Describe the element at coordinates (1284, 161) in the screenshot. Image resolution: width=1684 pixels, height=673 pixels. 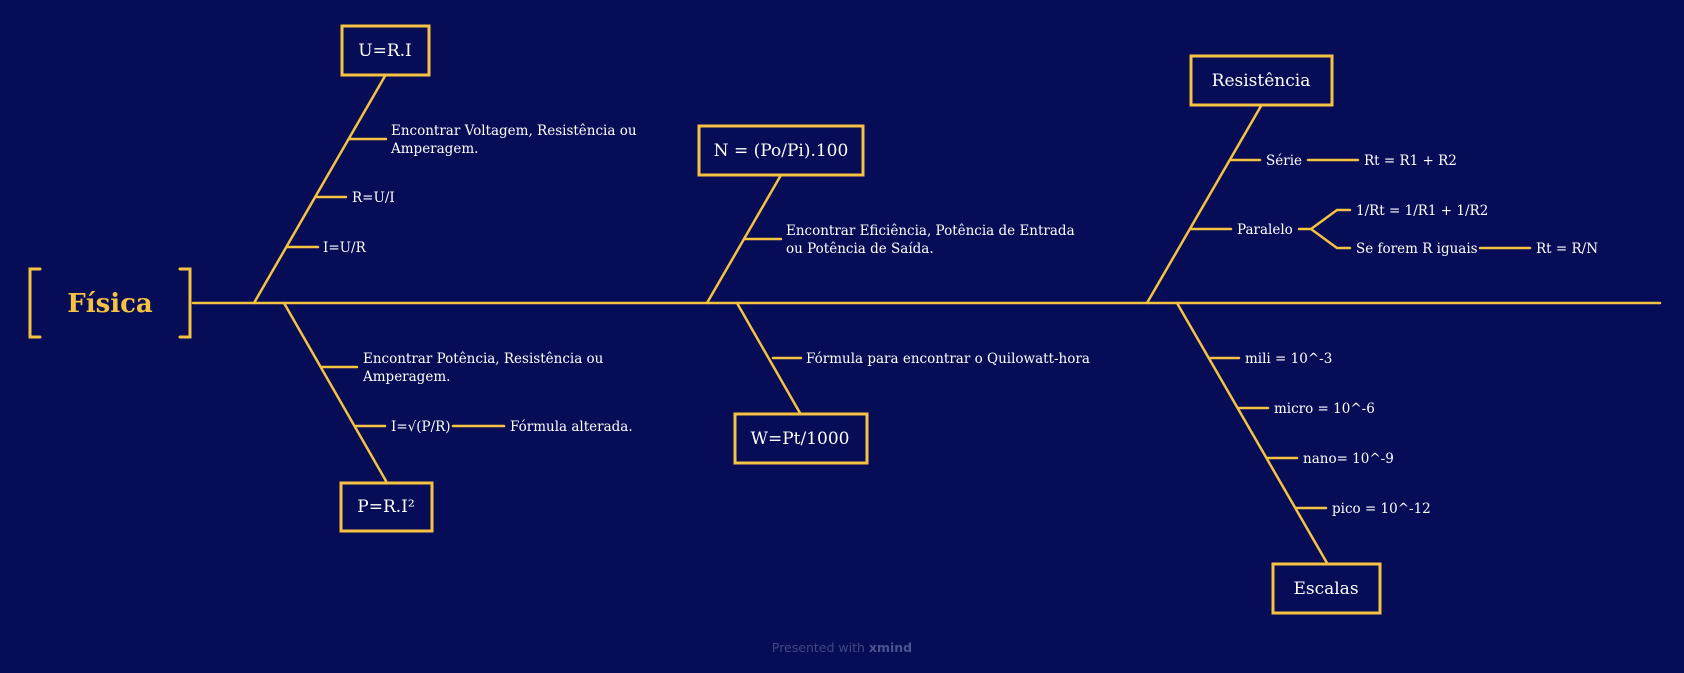
I see `leaf-series: Série` at that location.